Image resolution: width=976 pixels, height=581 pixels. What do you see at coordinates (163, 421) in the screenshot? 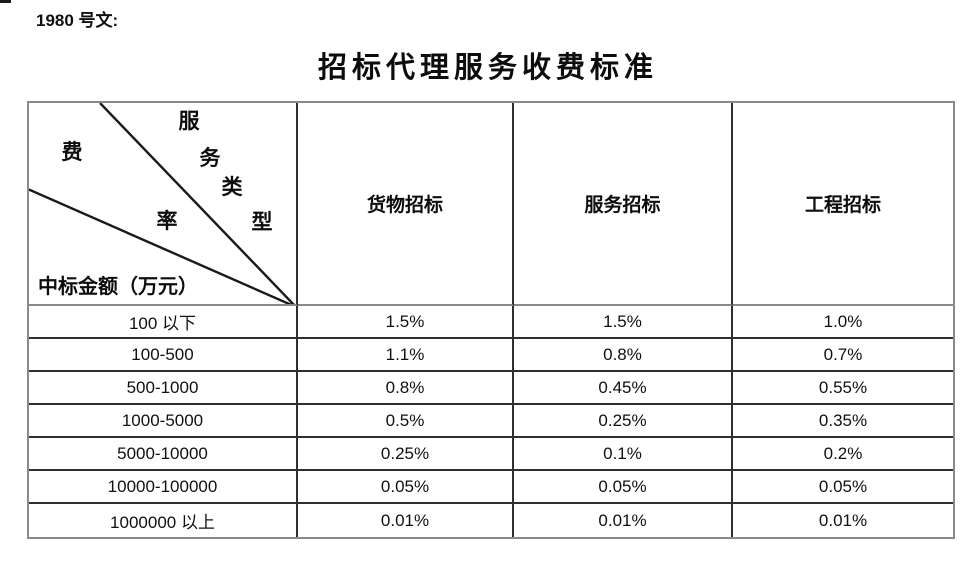
I see `row-label: 1000-5000` at bounding box center [163, 421].